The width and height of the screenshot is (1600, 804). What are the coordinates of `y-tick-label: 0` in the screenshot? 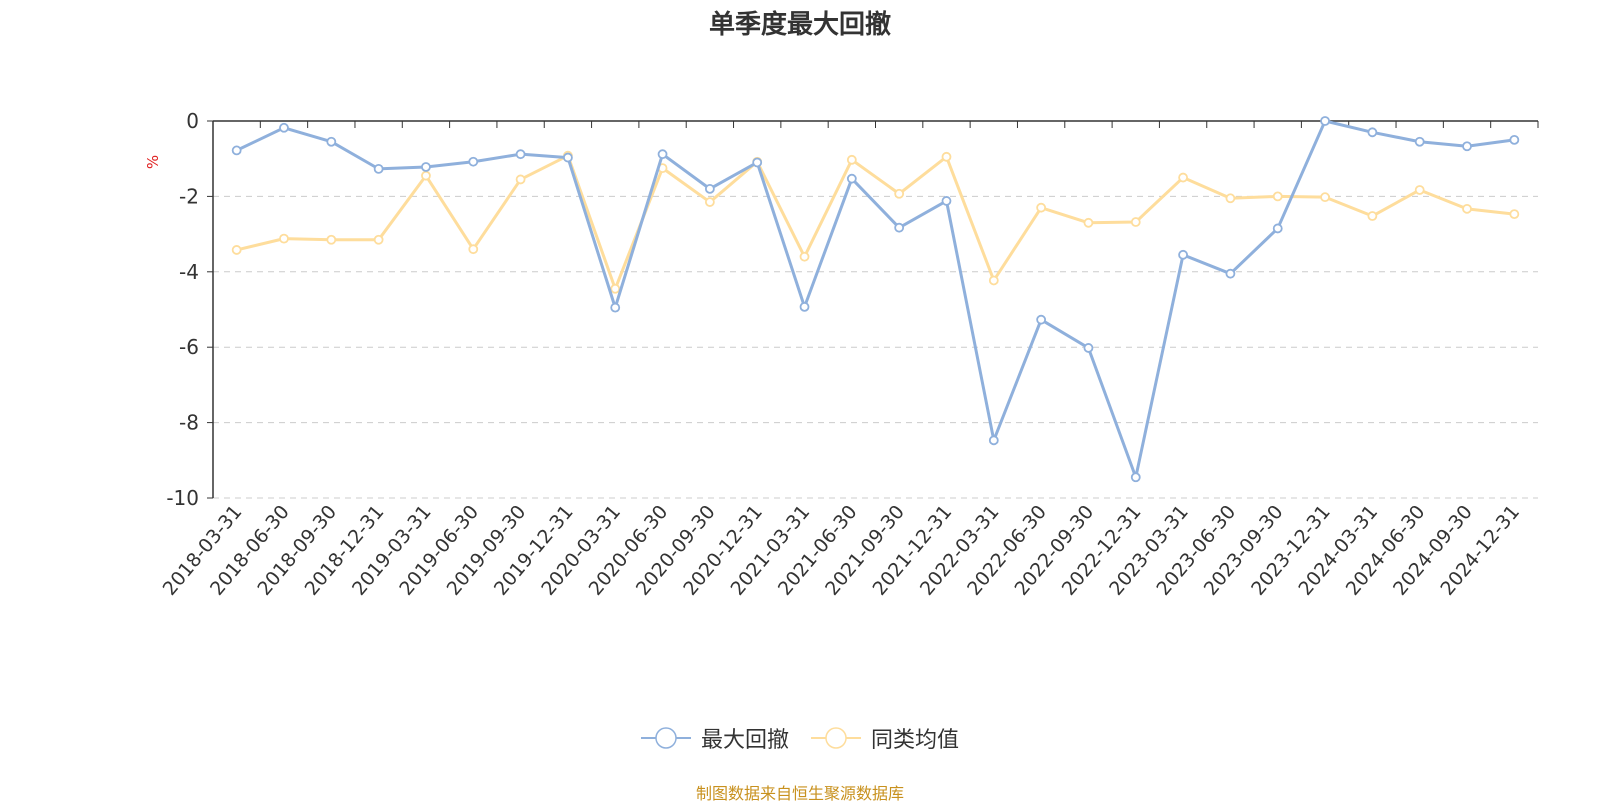 It's located at (192, 121).